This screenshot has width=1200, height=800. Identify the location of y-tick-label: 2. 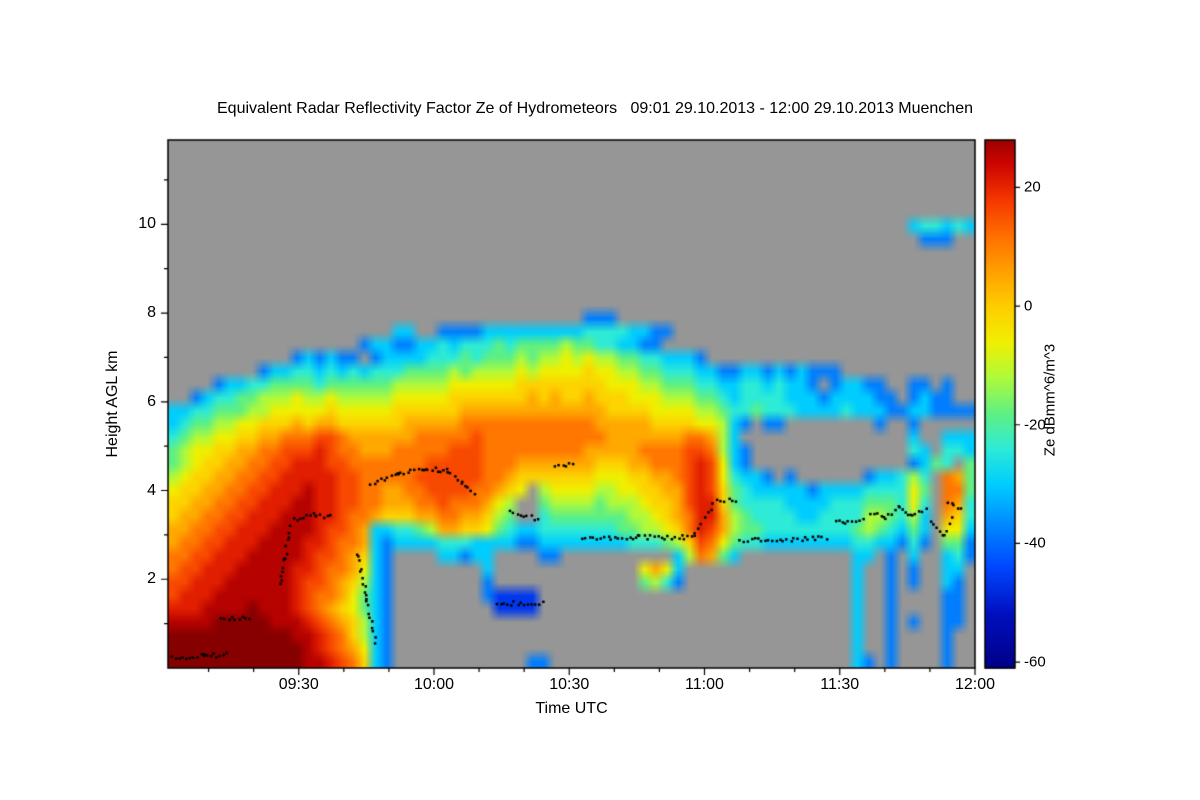
(151, 579).